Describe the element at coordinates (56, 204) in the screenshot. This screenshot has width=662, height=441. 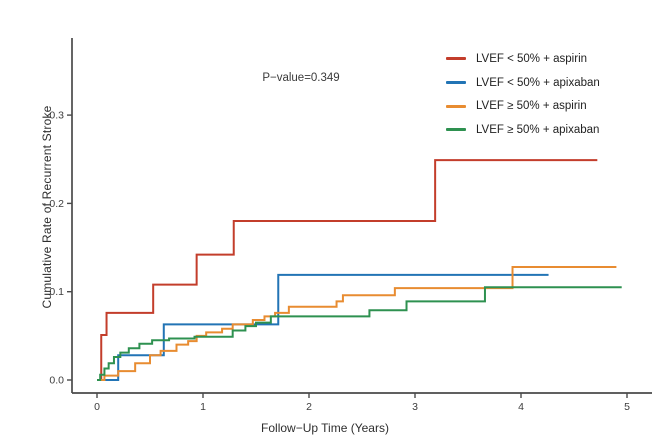
I see `y-tick-label: 0.2` at that location.